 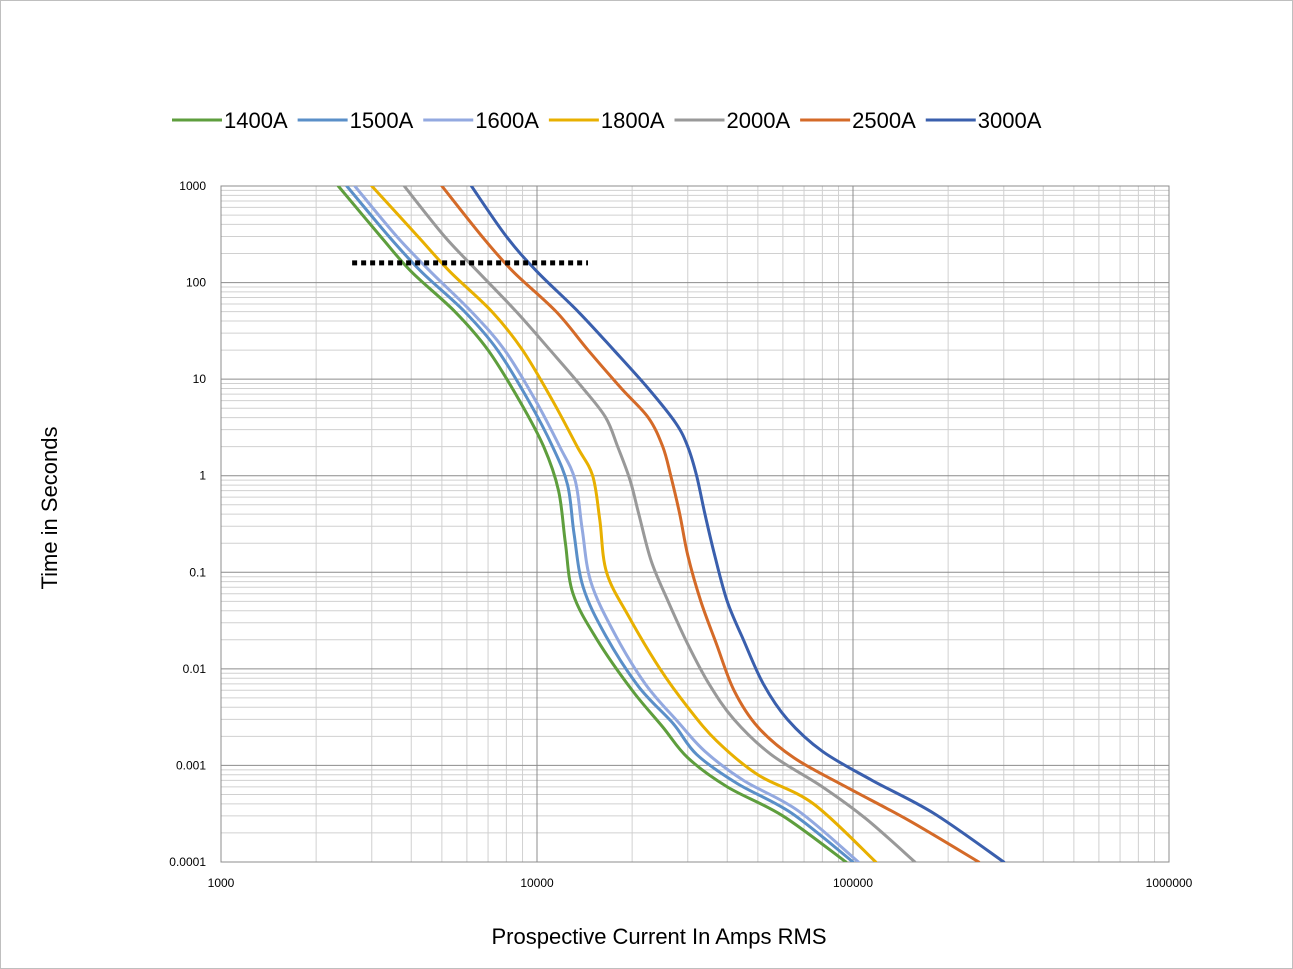 I want to click on legend-label-1400A: 1400A, so click(x=256, y=120).